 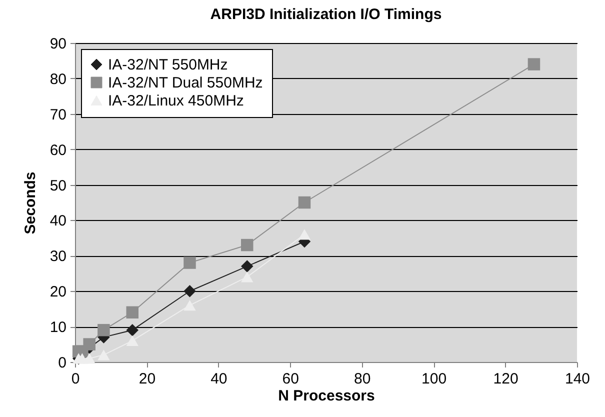 I want to click on y-tick-label: 60, so click(x=58, y=150).